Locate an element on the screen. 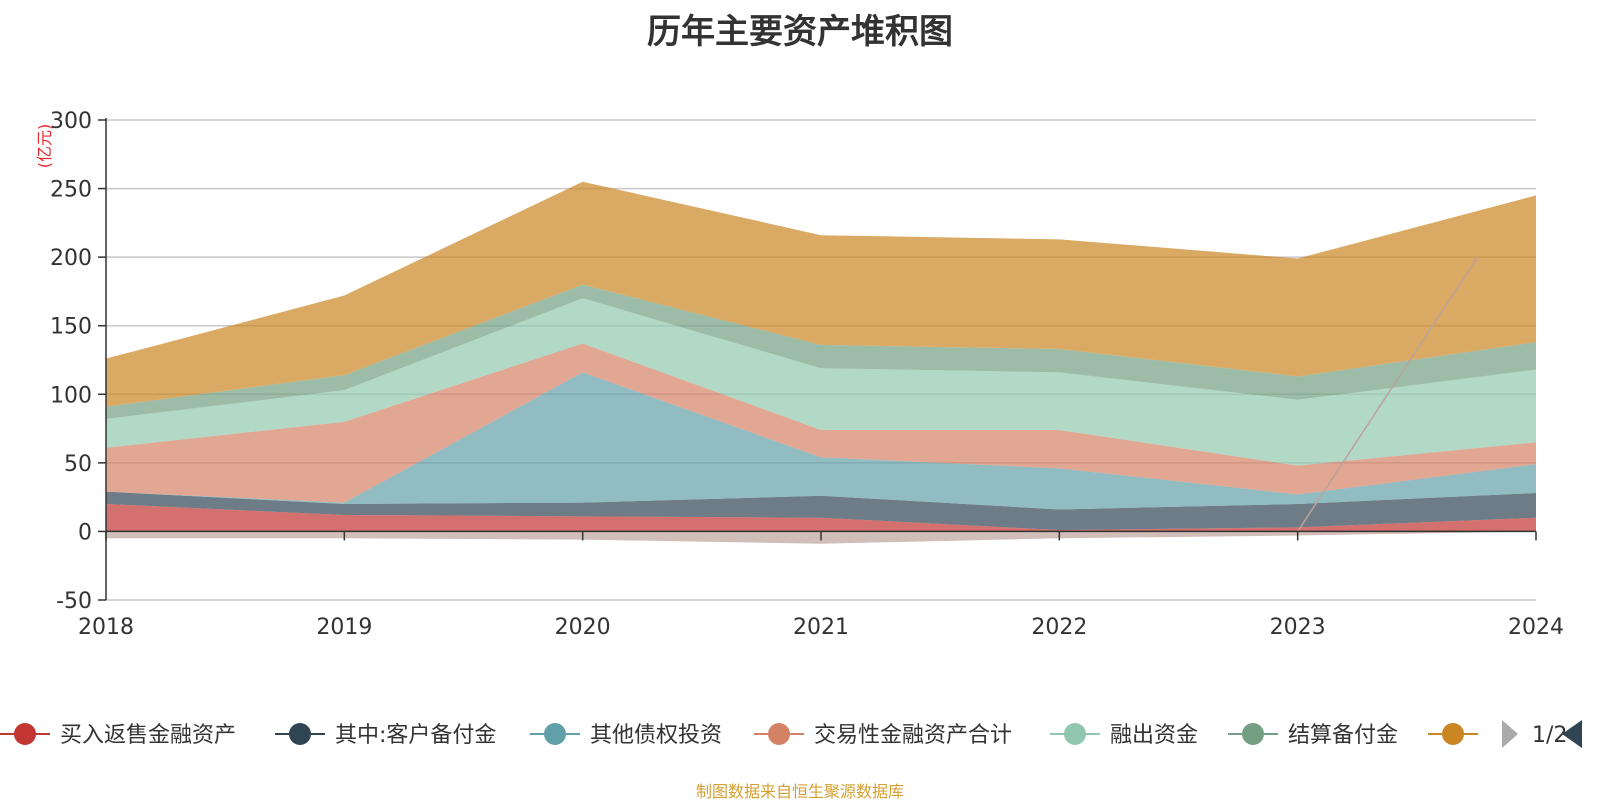 Image resolution: width=1600 pixels, height=802 pixels. x-tick-label: 2023 is located at coordinates (1298, 627).